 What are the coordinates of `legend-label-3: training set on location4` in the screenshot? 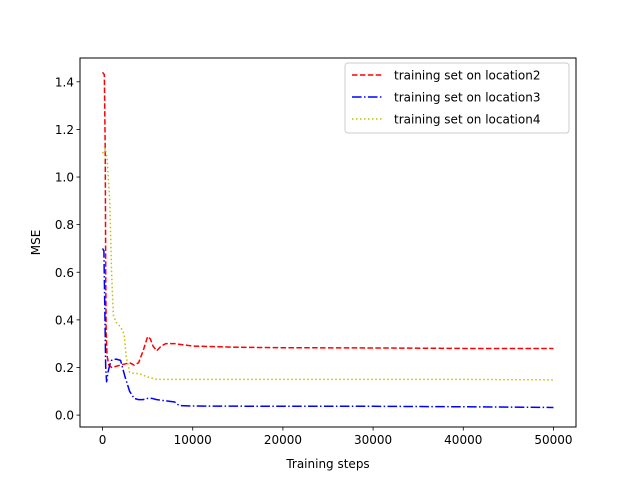 It's located at (467, 120).